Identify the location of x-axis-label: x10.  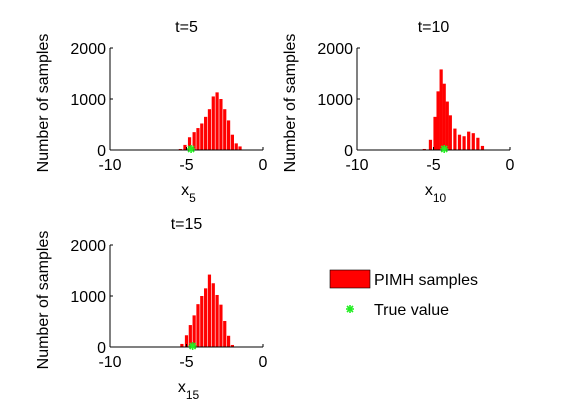
(436, 193).